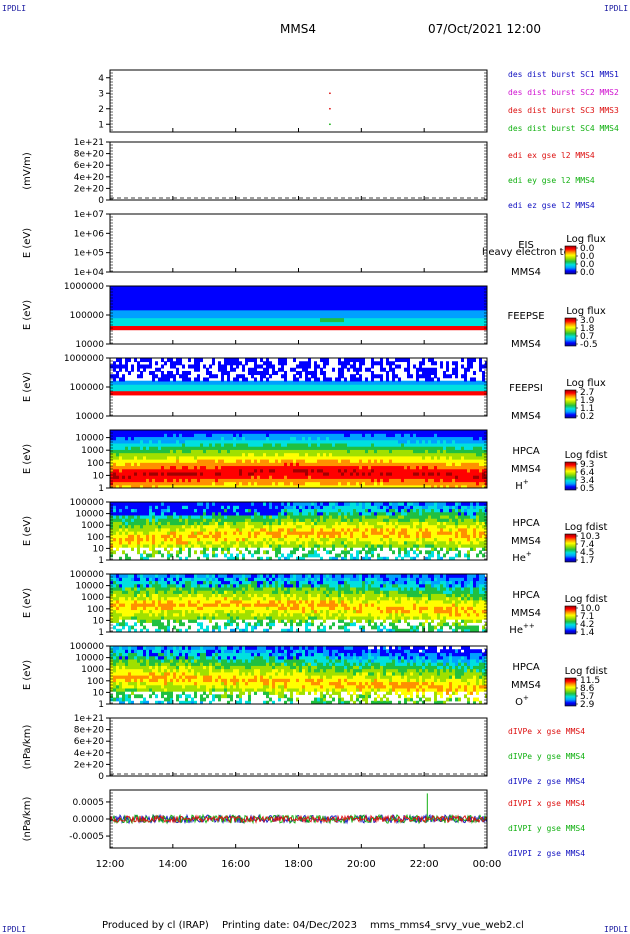  I want to click on instrument-overlay-label: heavy electron to, so click(526, 252).